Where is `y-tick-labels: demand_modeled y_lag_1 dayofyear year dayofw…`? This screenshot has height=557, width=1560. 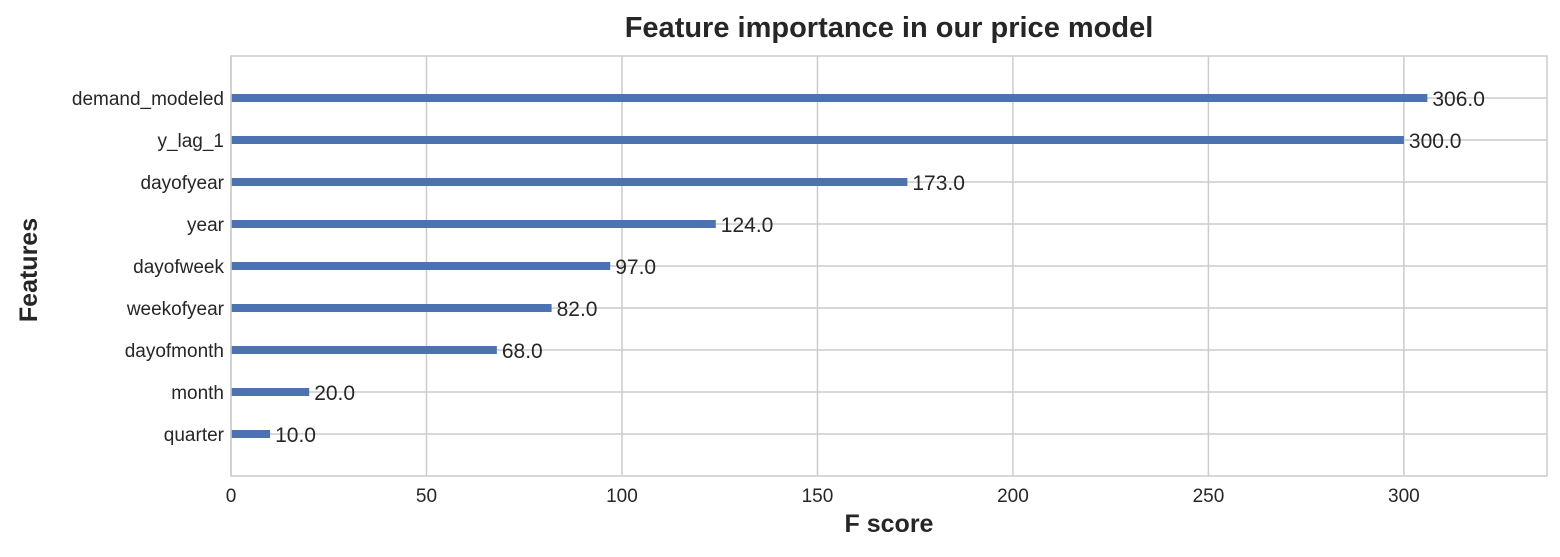
y-tick-labels: demand_modeled y_lag_1 dayofyear year dayofw… is located at coordinates (148, 267).